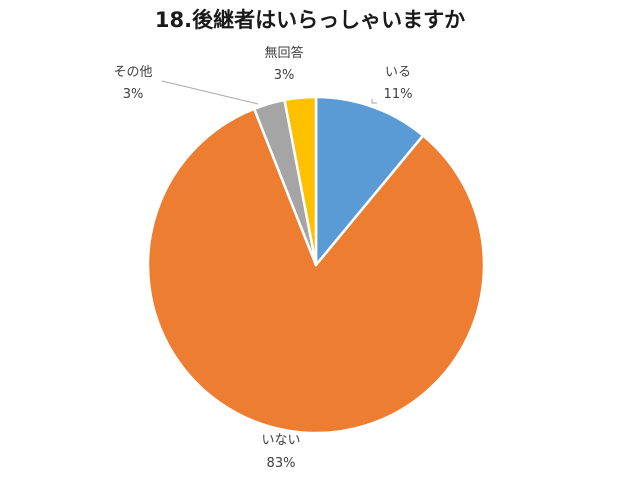 Image resolution: width=630 pixels, height=480 pixels. What do you see at coordinates (281, 463) in the screenshot?
I see `slice-value-label-2: 83%` at bounding box center [281, 463].